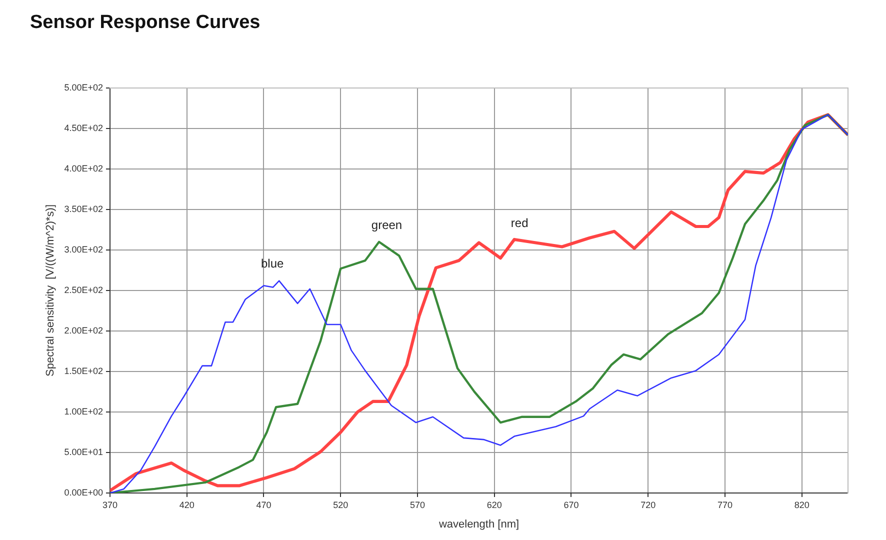 This screenshot has width=886, height=540. Describe the element at coordinates (50, 290) in the screenshot. I see `y-axis-title: Spectral sensitivity [V/((W/m^2)*s)]` at that location.